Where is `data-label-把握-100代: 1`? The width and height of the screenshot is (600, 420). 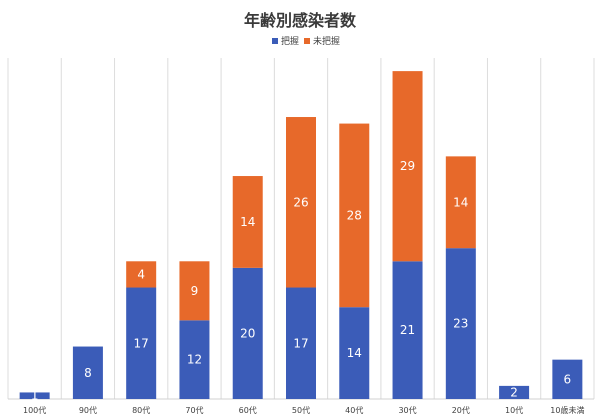 data-label-把握-100代: 1 is located at coordinates (35, 396).